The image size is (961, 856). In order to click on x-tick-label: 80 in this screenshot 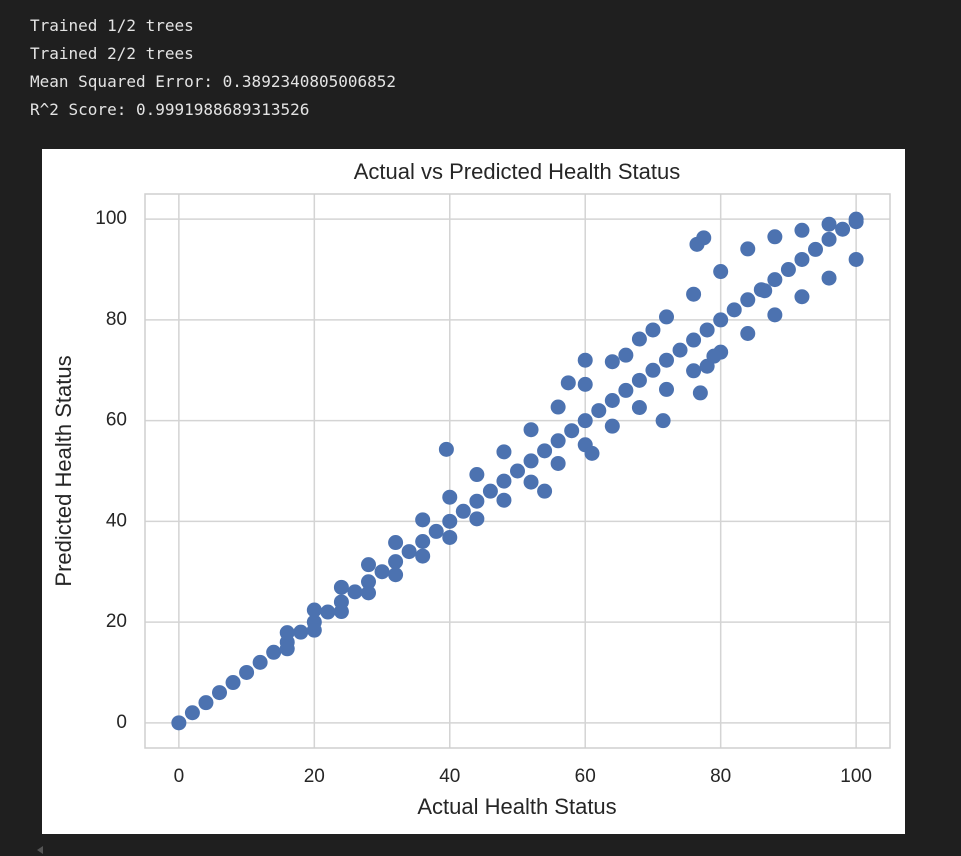, I will do `click(720, 776)`.